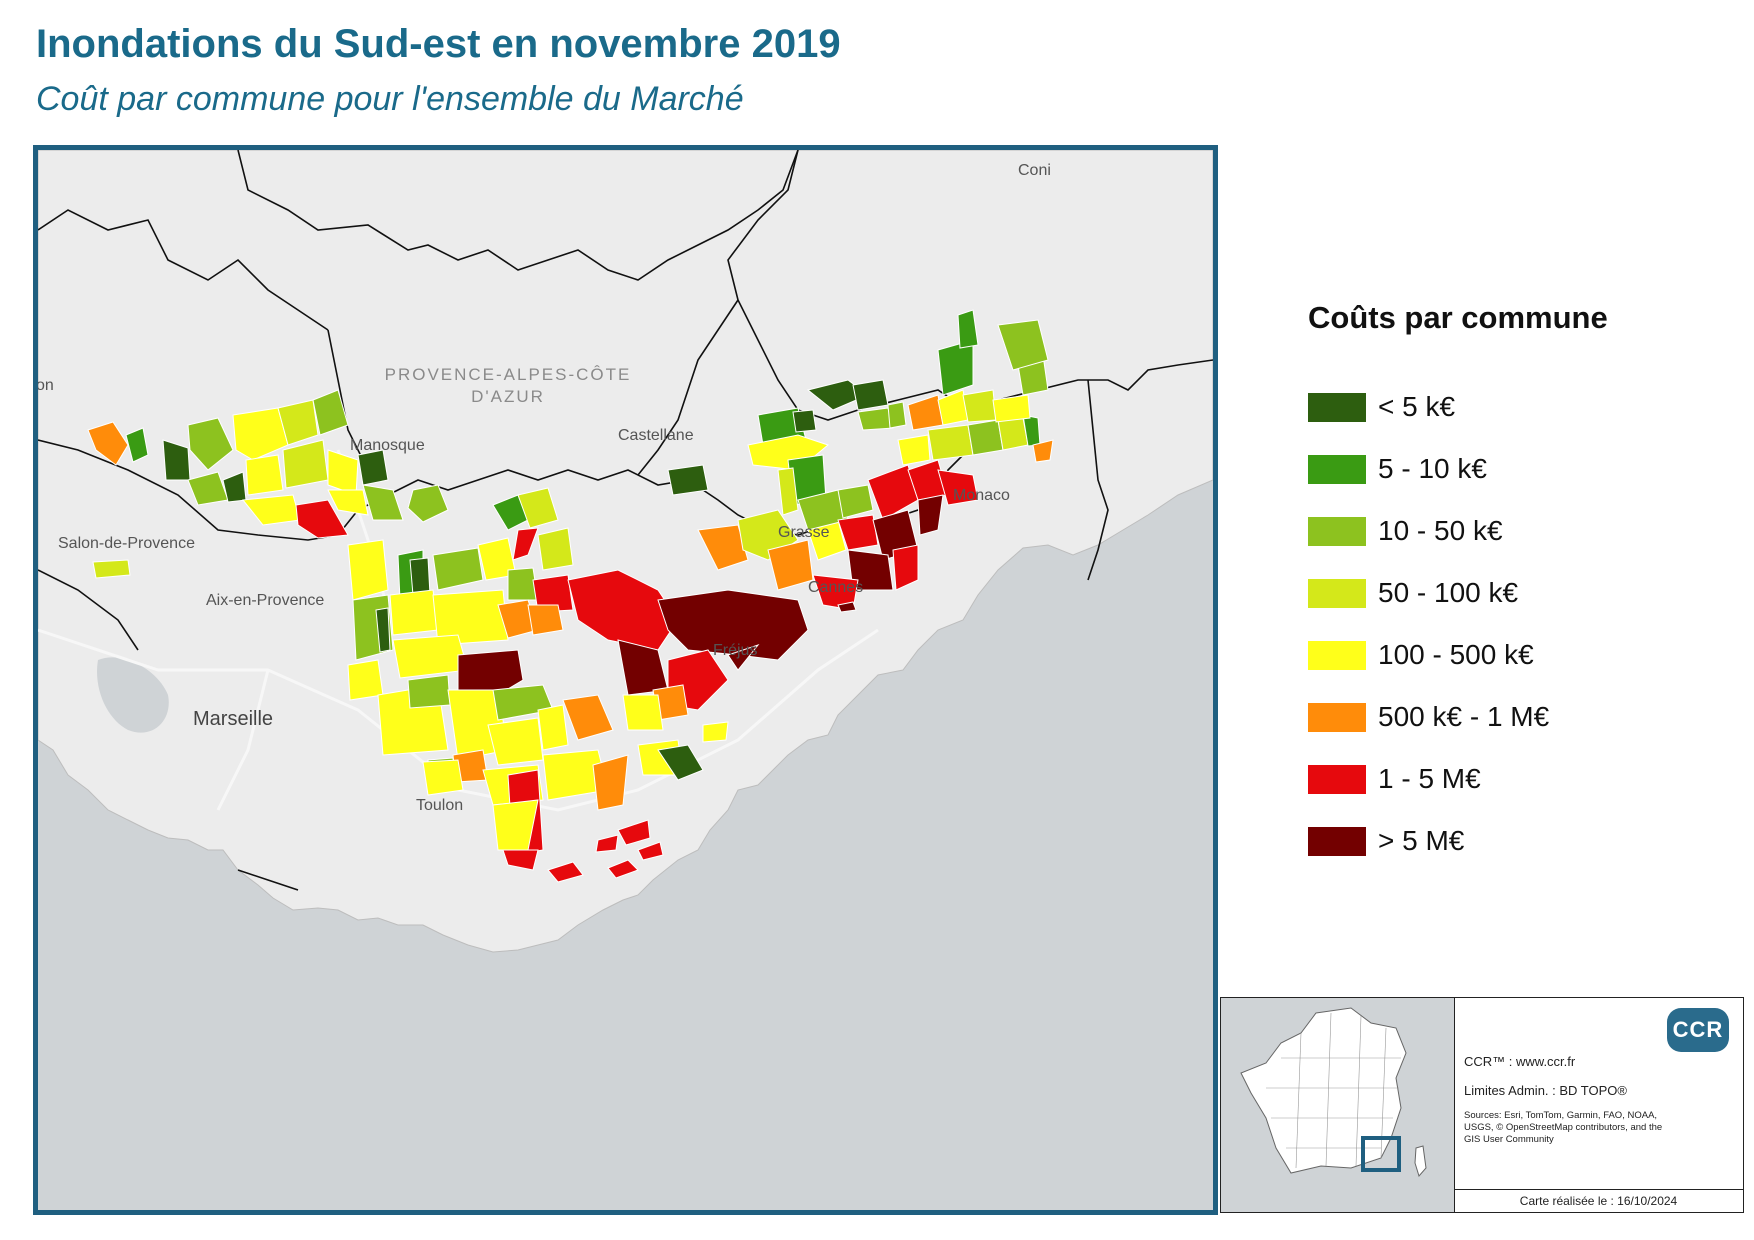 This screenshot has height=1240, width=1754. Describe the element at coordinates (735, 650) in the screenshot. I see `place-frejus: Fréjus` at that location.